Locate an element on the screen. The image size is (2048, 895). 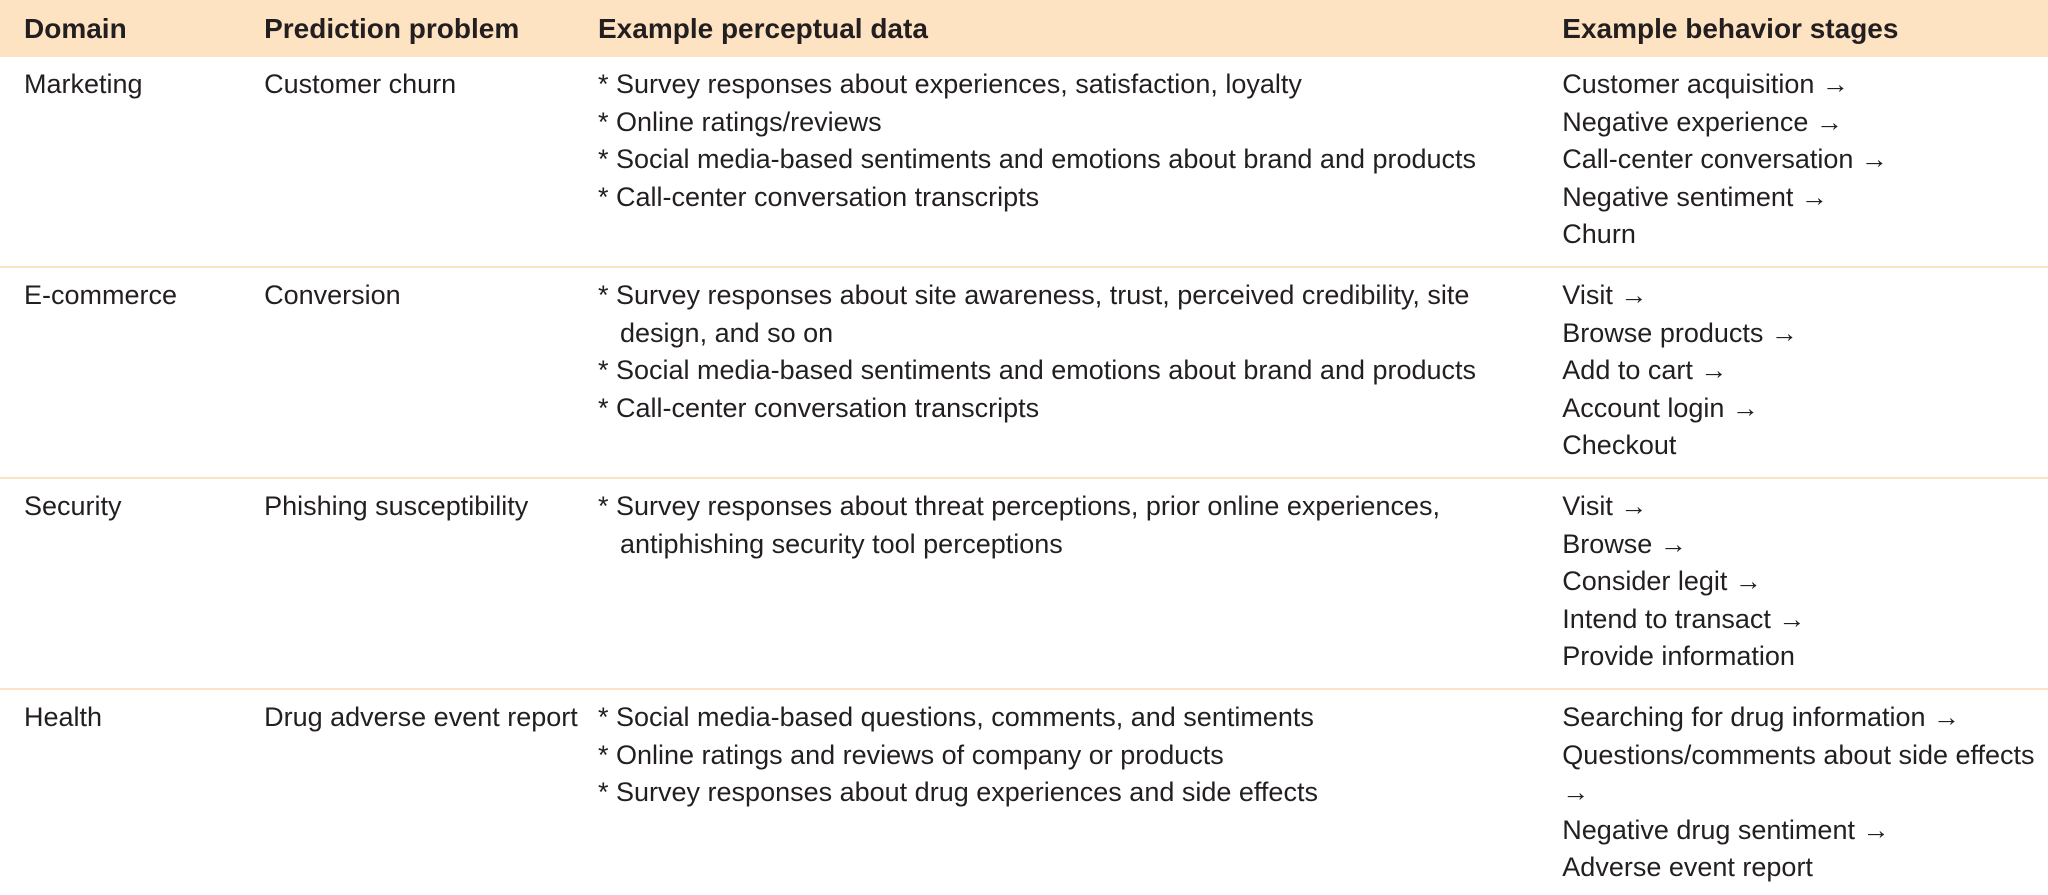
stage-item: Searching for drug information → is located at coordinates (1761, 717).